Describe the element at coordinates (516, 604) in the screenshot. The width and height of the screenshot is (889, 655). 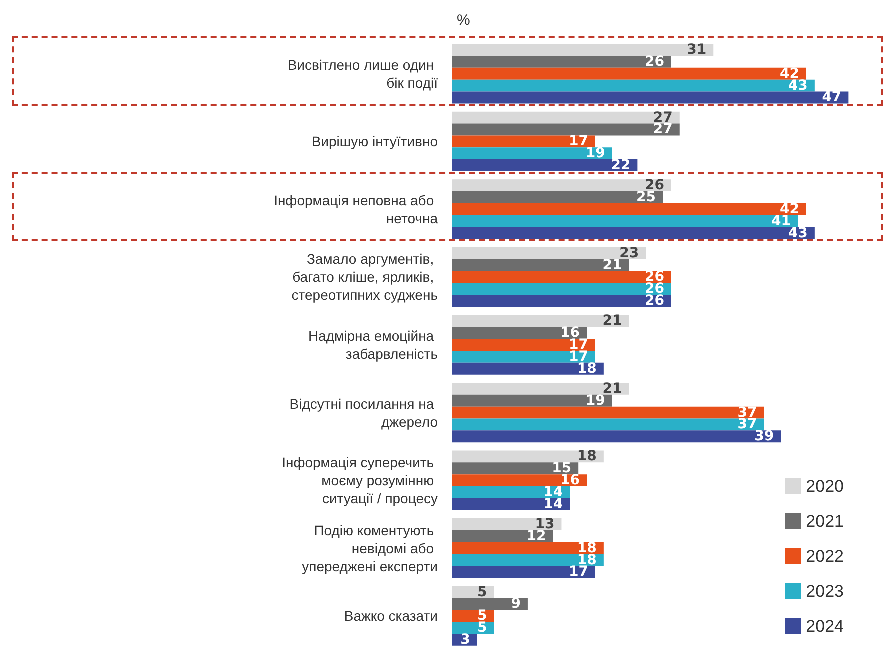
I see `data-label: 9` at that location.